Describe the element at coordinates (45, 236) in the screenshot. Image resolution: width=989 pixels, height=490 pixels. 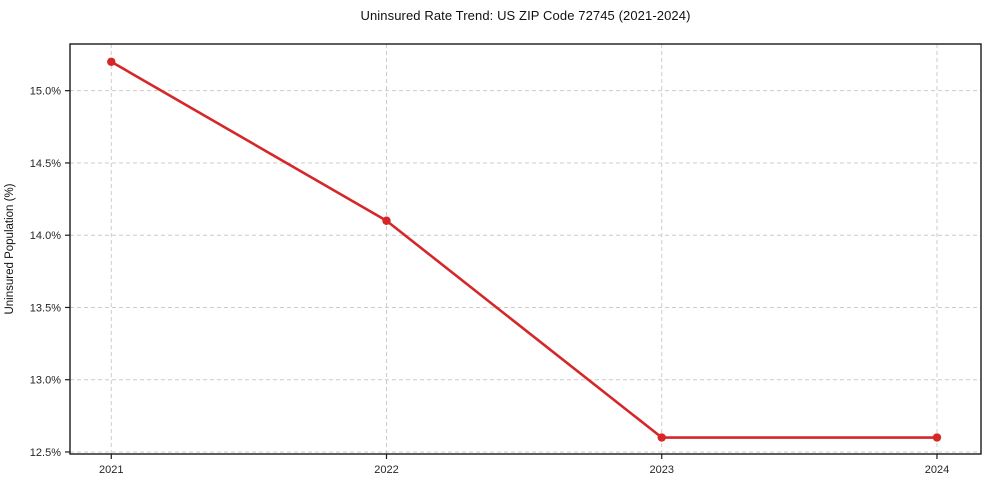
I see `y-tick-label: 14.0%` at that location.